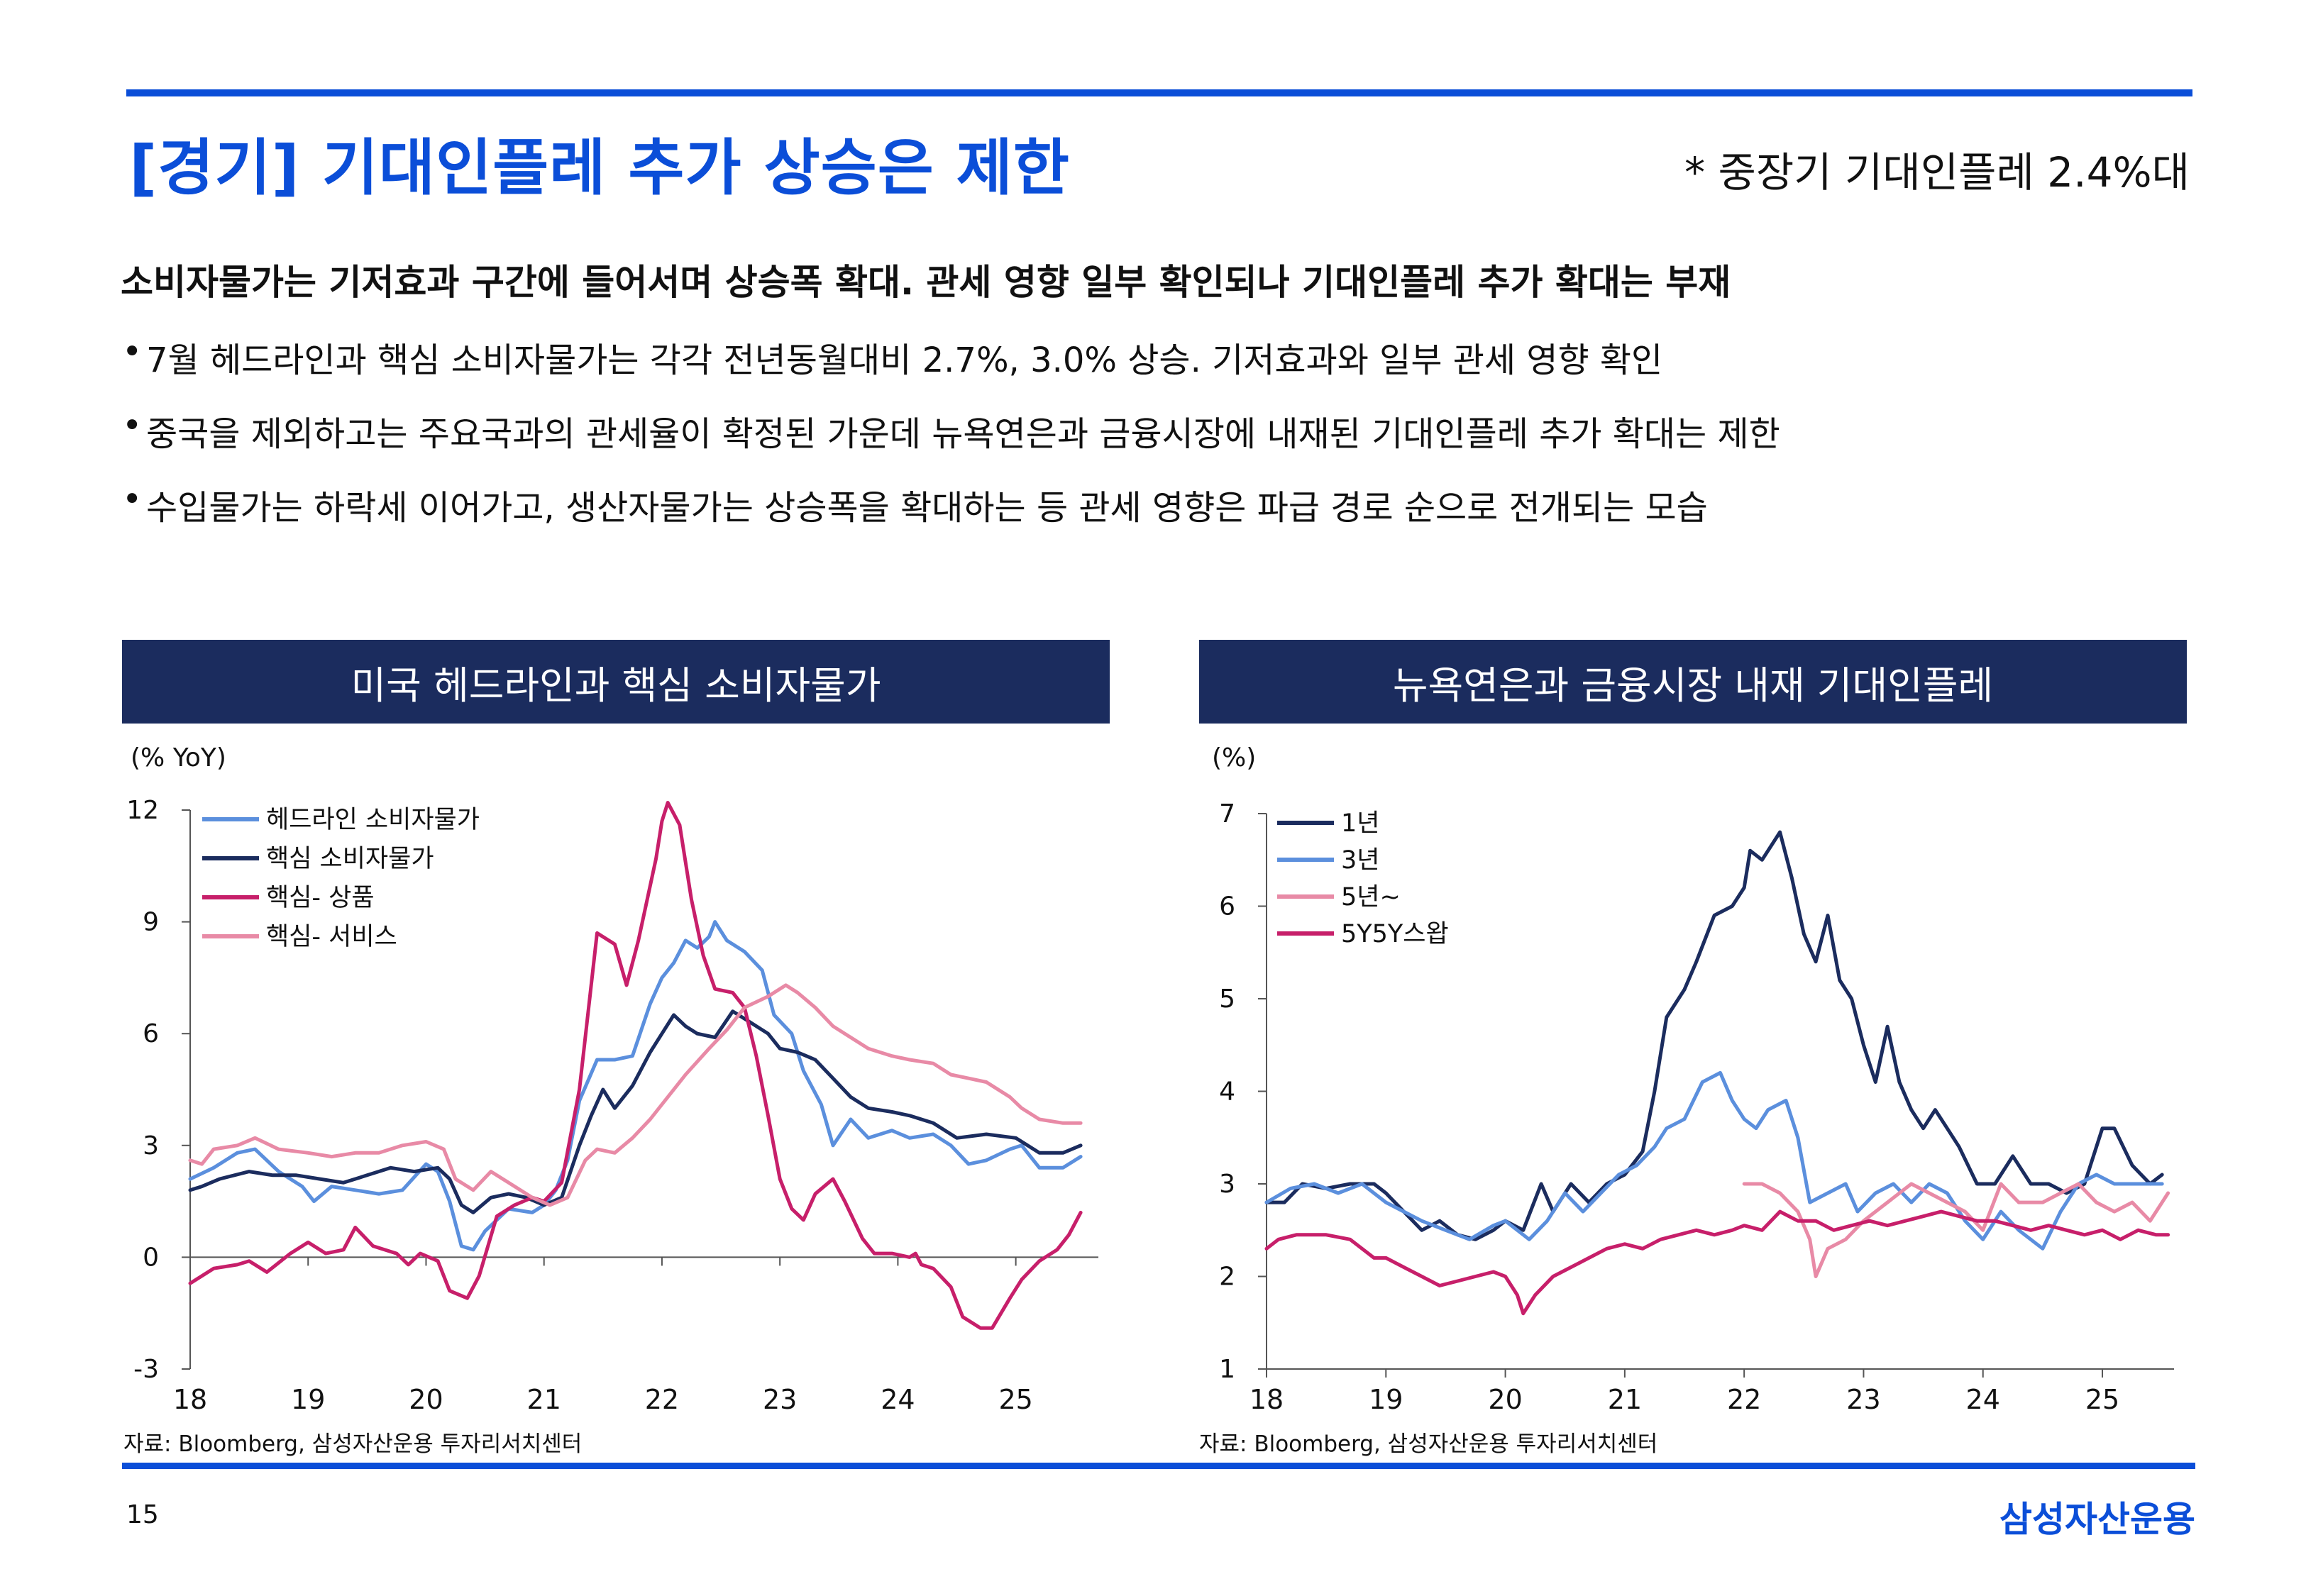  I want to click on y-tick-label: 7, so click(1227, 814).